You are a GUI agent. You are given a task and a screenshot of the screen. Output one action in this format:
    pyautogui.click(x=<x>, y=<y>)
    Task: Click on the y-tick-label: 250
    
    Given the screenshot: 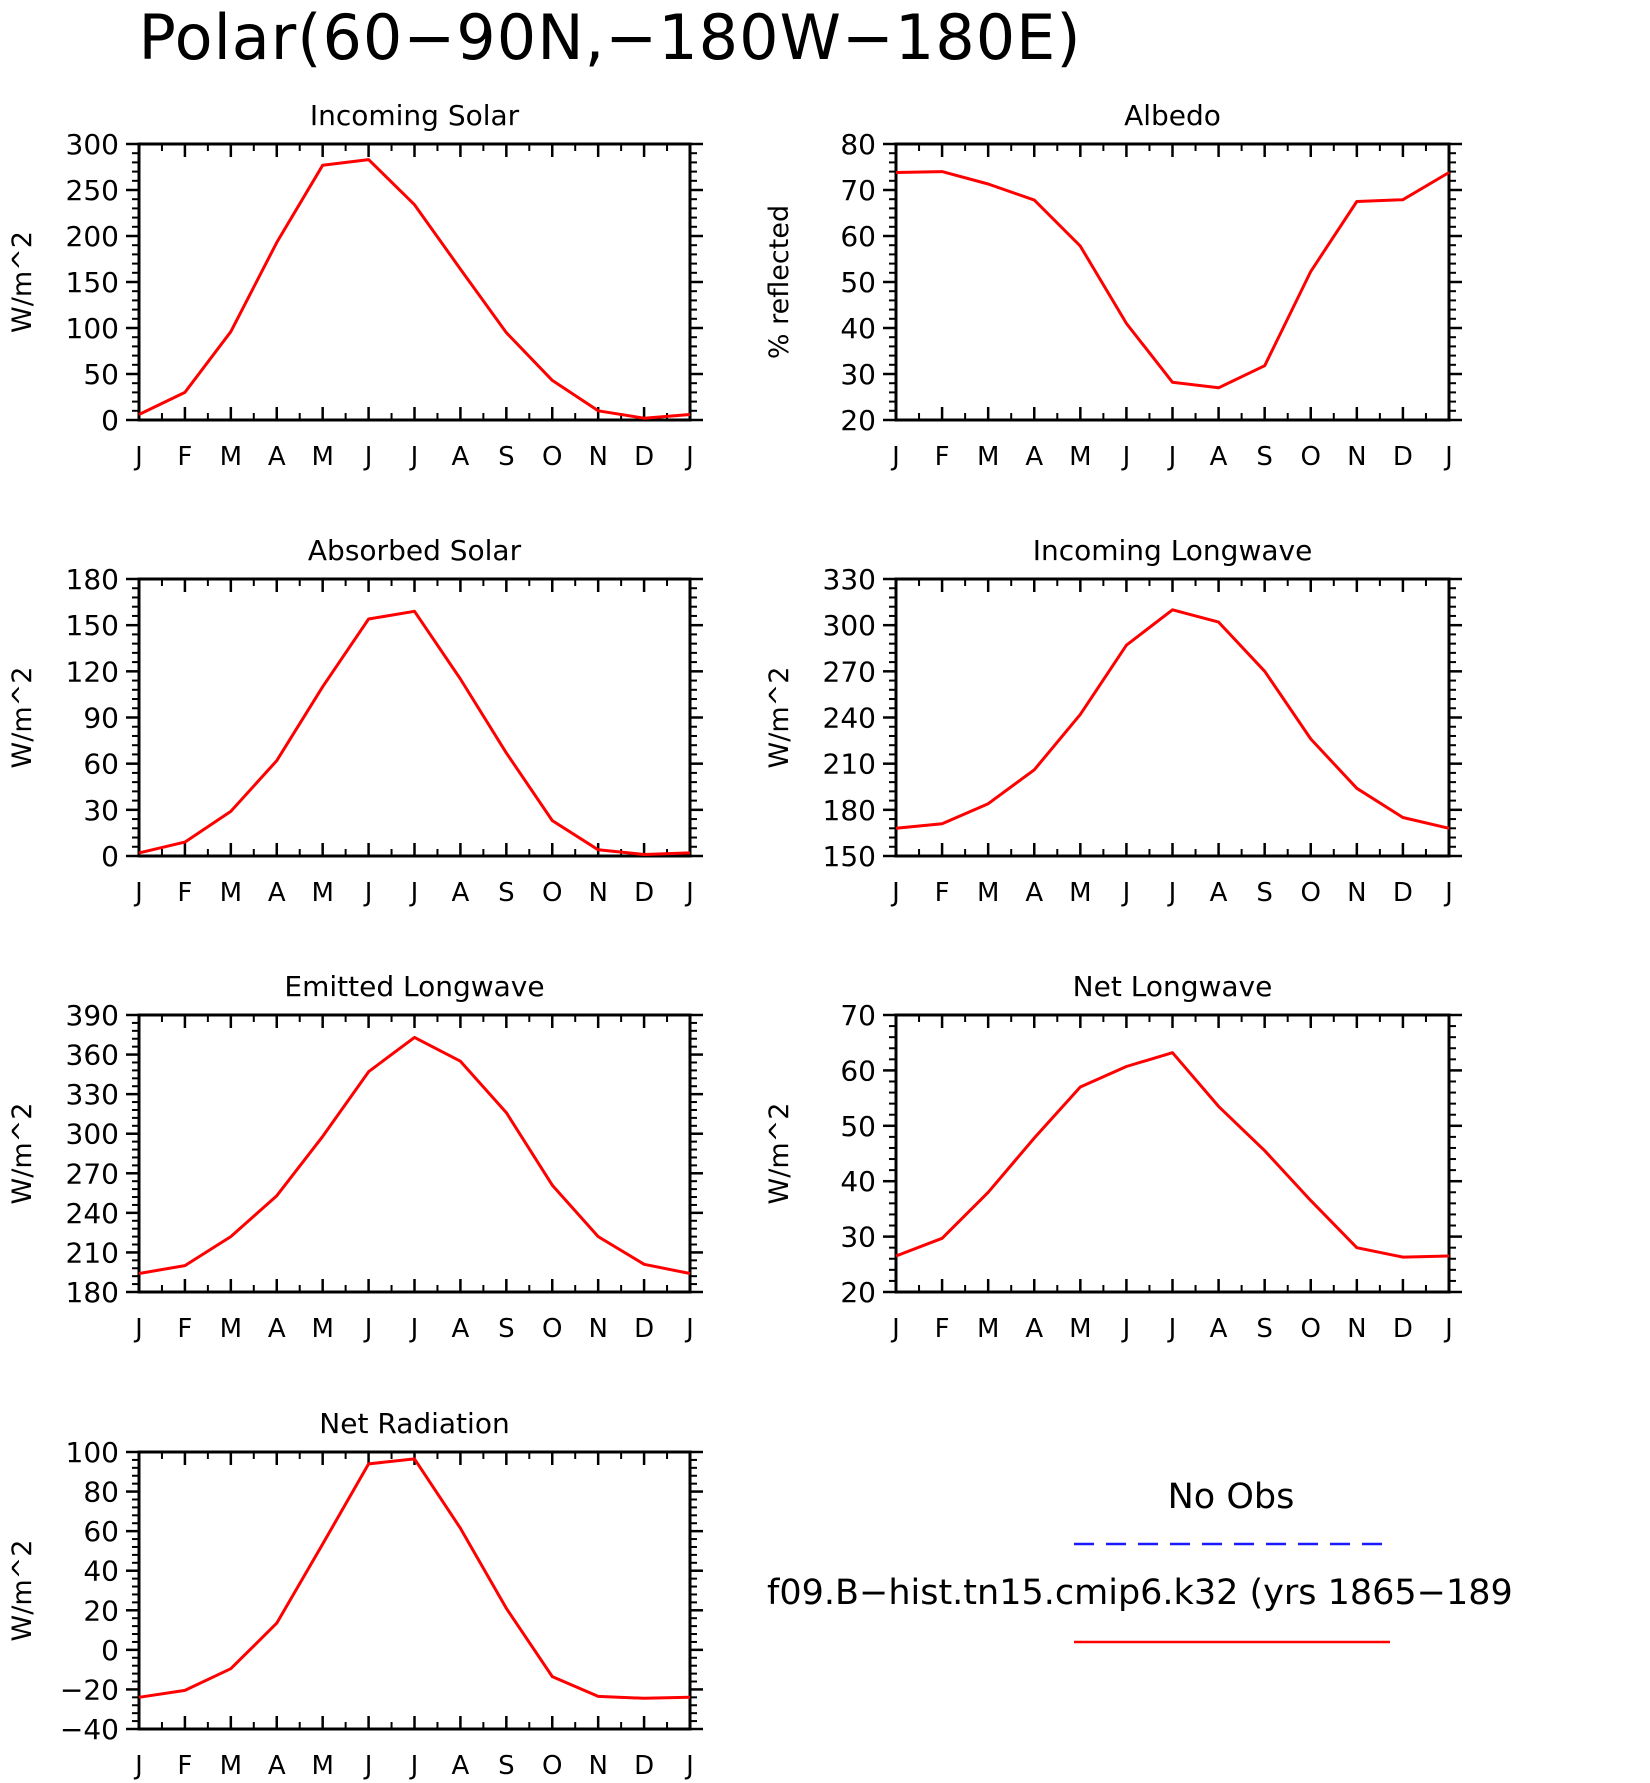 What is the action you would take?
    pyautogui.click(x=92, y=190)
    